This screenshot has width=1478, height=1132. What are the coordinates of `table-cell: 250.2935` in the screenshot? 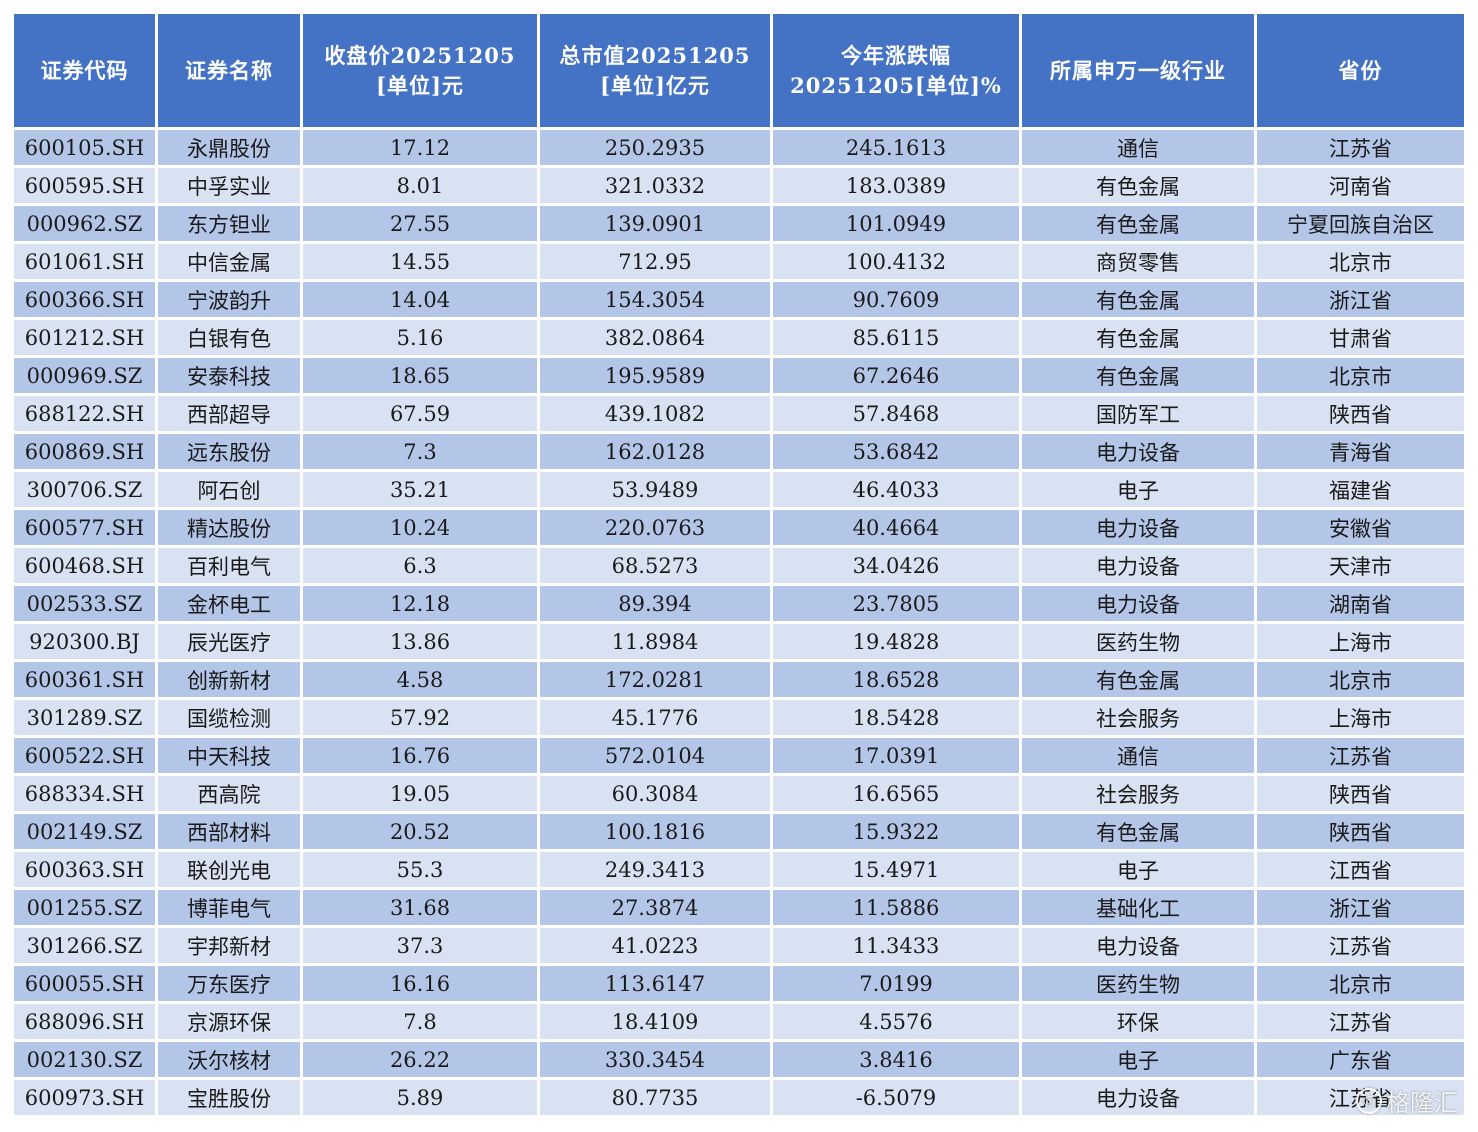 It's located at (655, 147).